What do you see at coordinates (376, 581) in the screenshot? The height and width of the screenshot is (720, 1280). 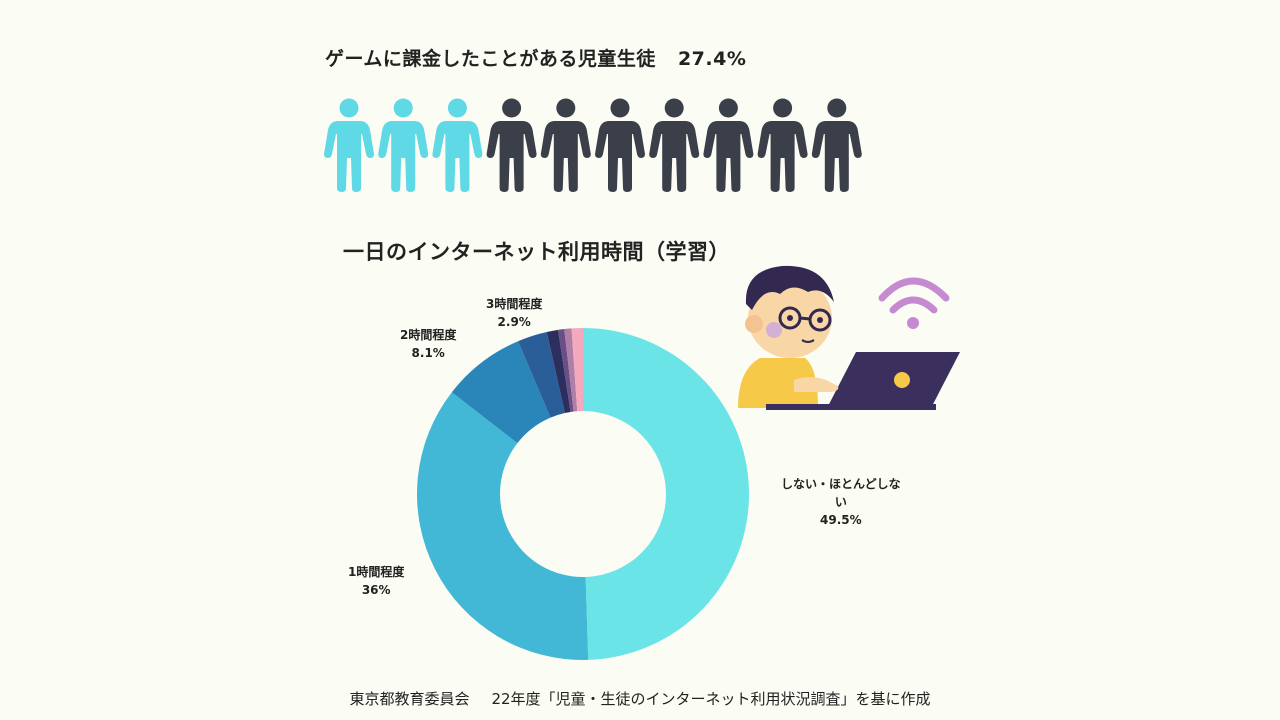 I see `slice-label-1h: 1時間程度 36%` at bounding box center [376, 581].